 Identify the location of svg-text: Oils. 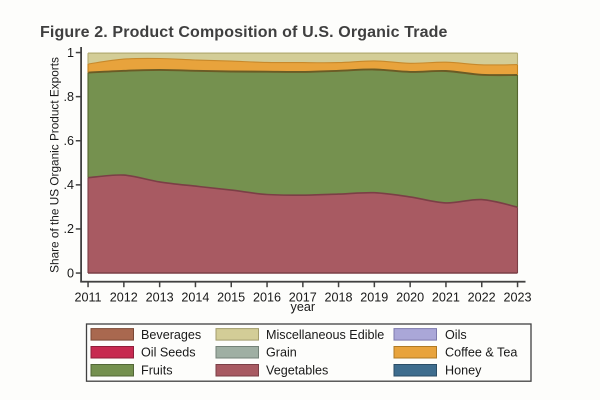
(456, 335).